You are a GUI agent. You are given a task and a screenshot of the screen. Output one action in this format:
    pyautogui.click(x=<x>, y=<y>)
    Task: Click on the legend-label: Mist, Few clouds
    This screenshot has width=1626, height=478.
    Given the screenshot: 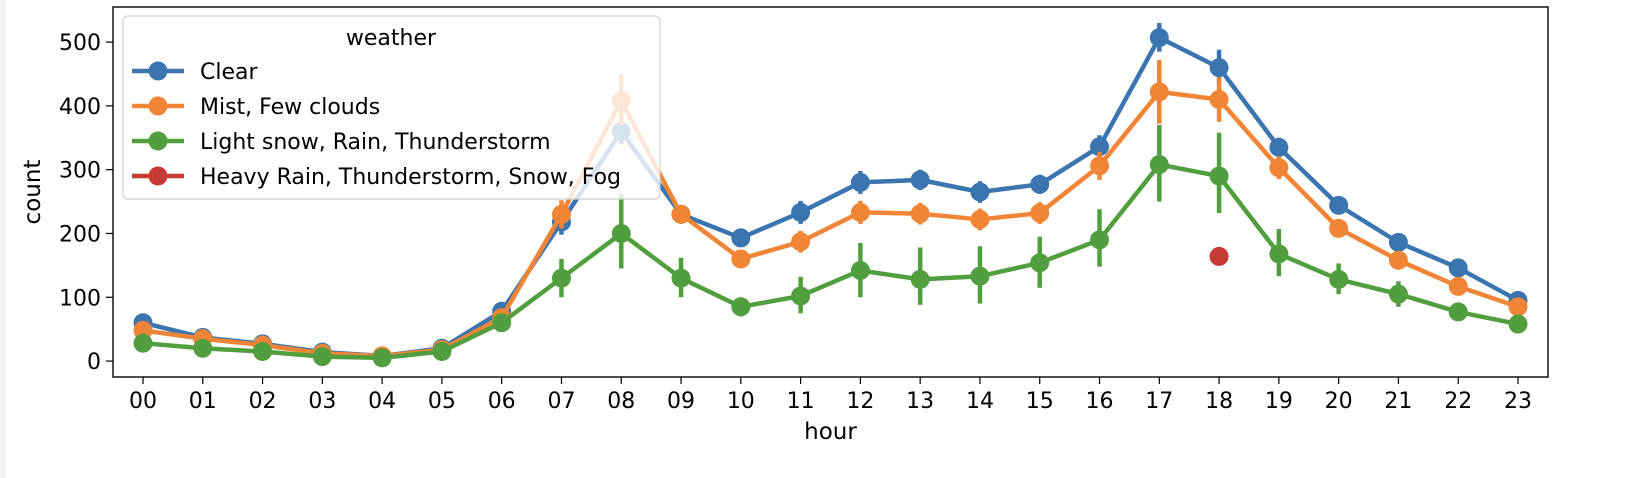 What is the action you would take?
    pyautogui.click(x=290, y=107)
    